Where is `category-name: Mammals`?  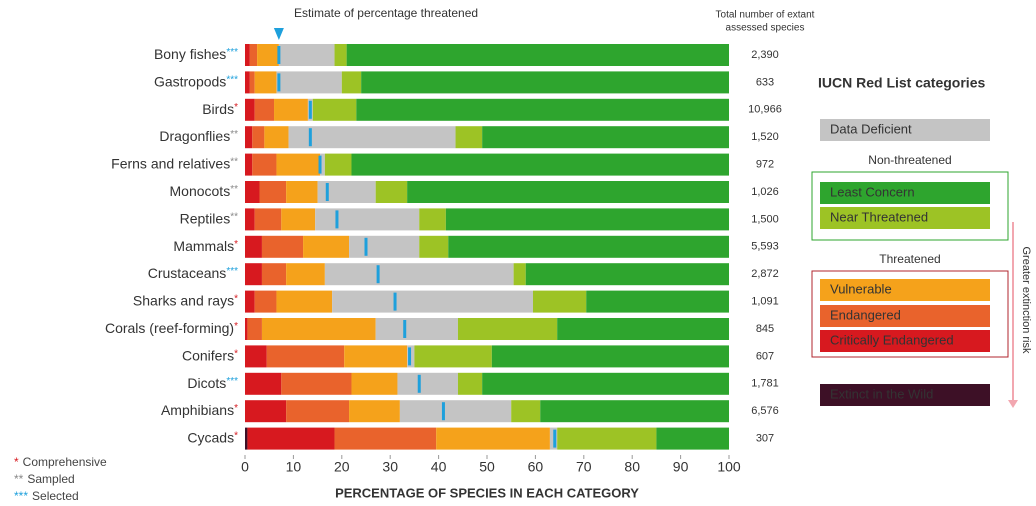 category-name: Mammals is located at coordinates (203, 246).